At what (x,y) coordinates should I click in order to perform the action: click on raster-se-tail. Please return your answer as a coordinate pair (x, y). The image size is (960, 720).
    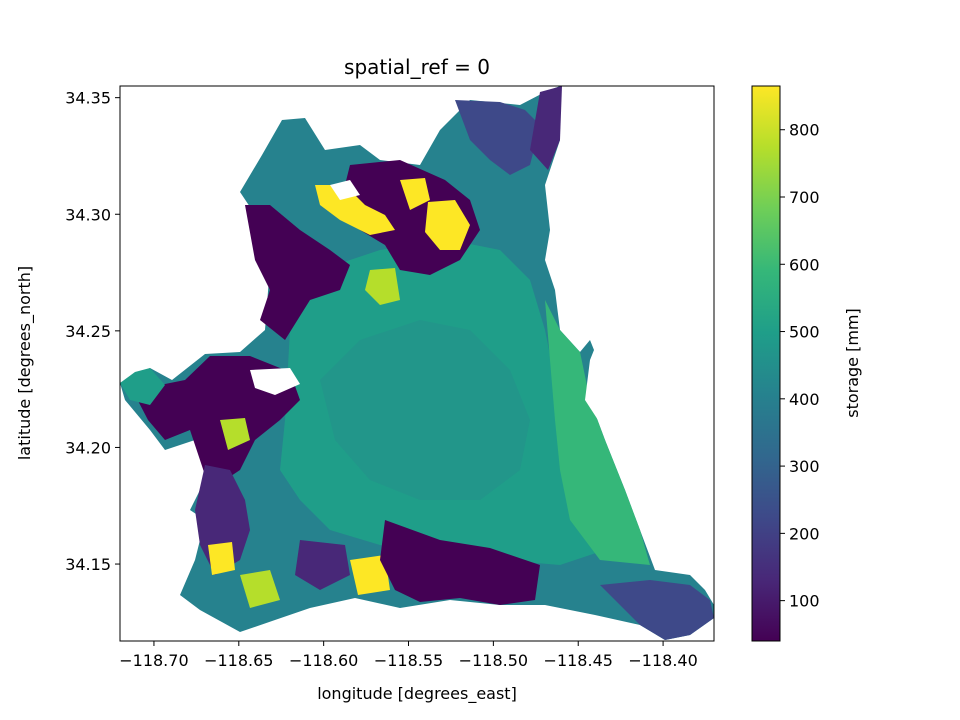
    Looking at the image, I should click on (657, 610).